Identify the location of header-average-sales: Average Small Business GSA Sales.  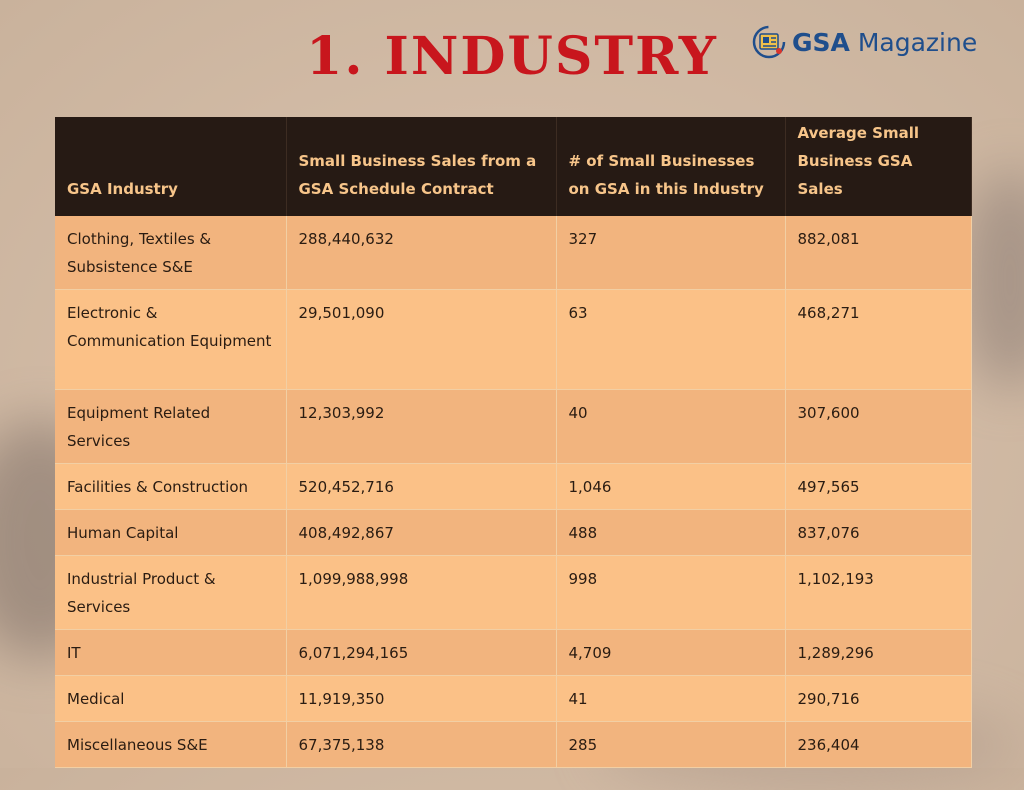
(878, 166).